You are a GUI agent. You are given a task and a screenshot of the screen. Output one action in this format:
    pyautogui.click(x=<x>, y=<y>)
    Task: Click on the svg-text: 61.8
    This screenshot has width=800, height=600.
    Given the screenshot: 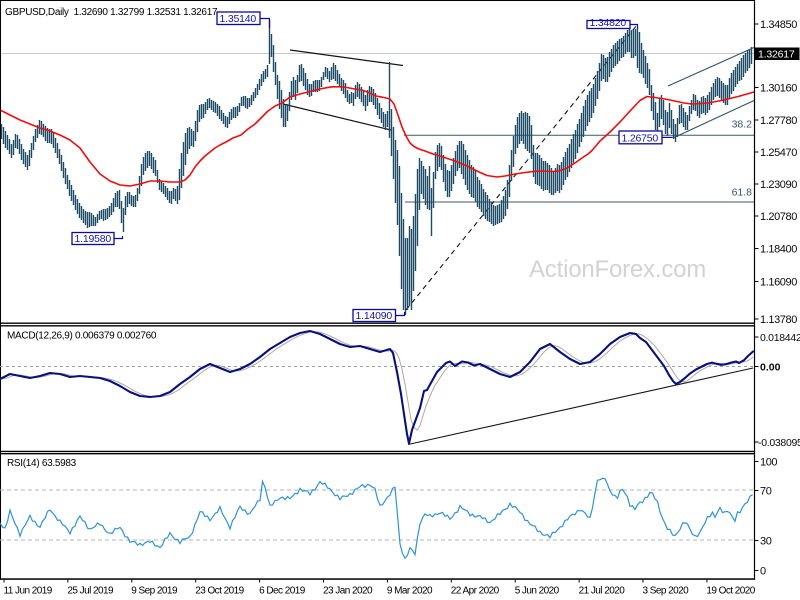 What is the action you would take?
    pyautogui.click(x=742, y=193)
    